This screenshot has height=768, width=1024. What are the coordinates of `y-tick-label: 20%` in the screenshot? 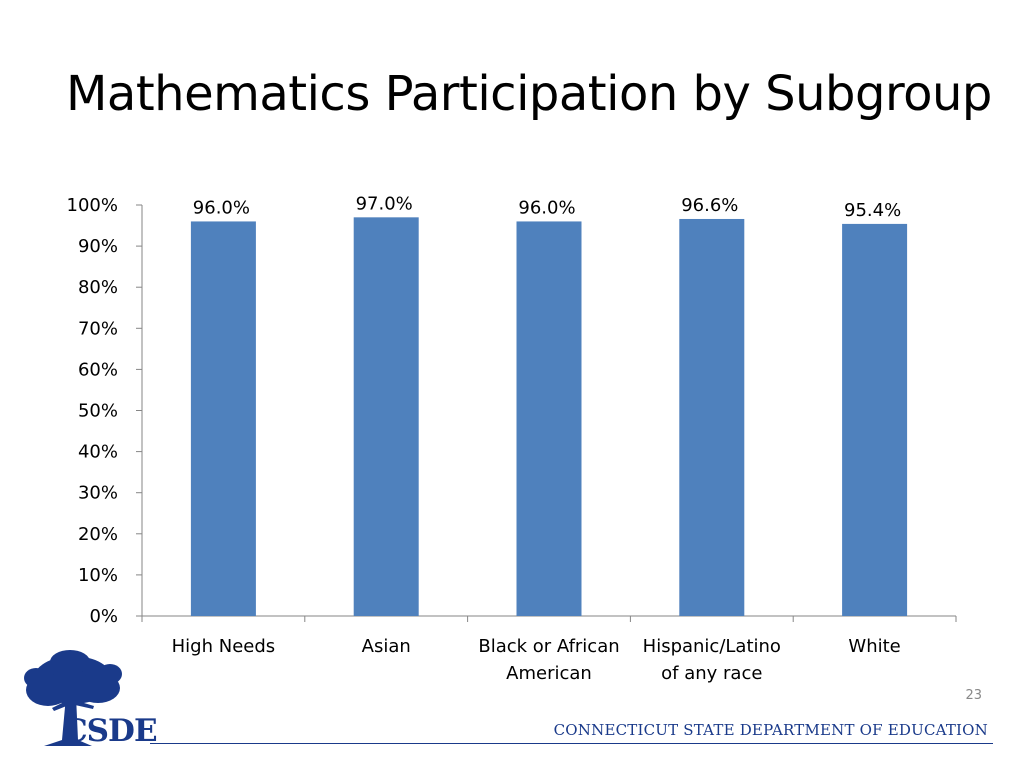 It's located at (98, 534).